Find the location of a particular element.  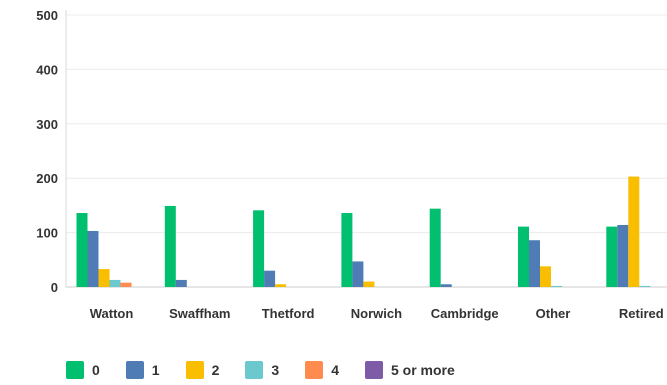

legend-item: 5 or more is located at coordinates (409, 370).